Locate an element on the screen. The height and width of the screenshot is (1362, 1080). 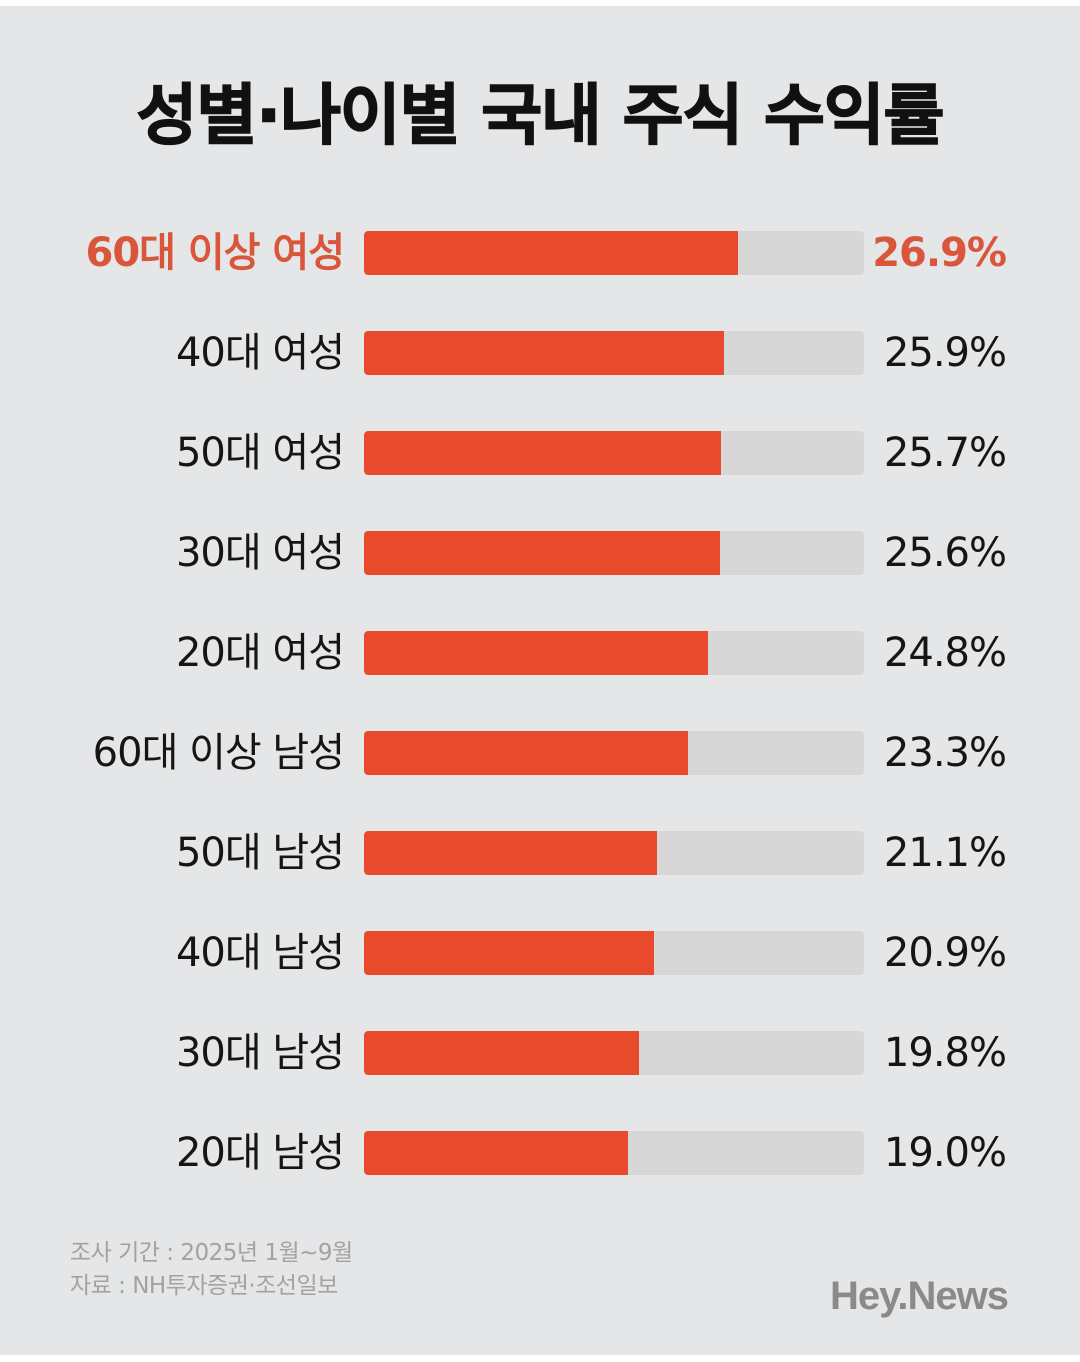
bar-value: 19.0% is located at coordinates (945, 1153).